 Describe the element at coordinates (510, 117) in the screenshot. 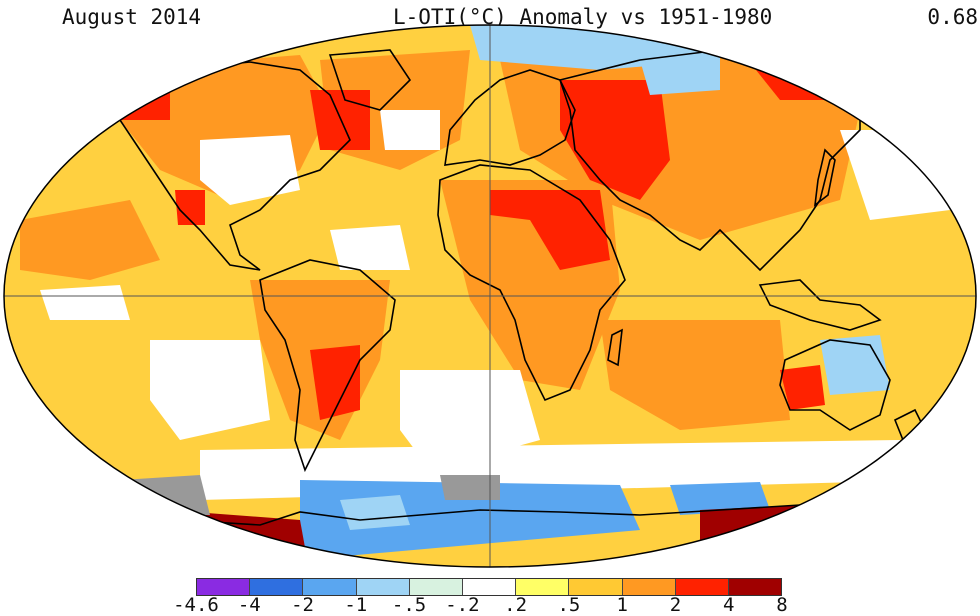

I see `coast-europe` at that location.